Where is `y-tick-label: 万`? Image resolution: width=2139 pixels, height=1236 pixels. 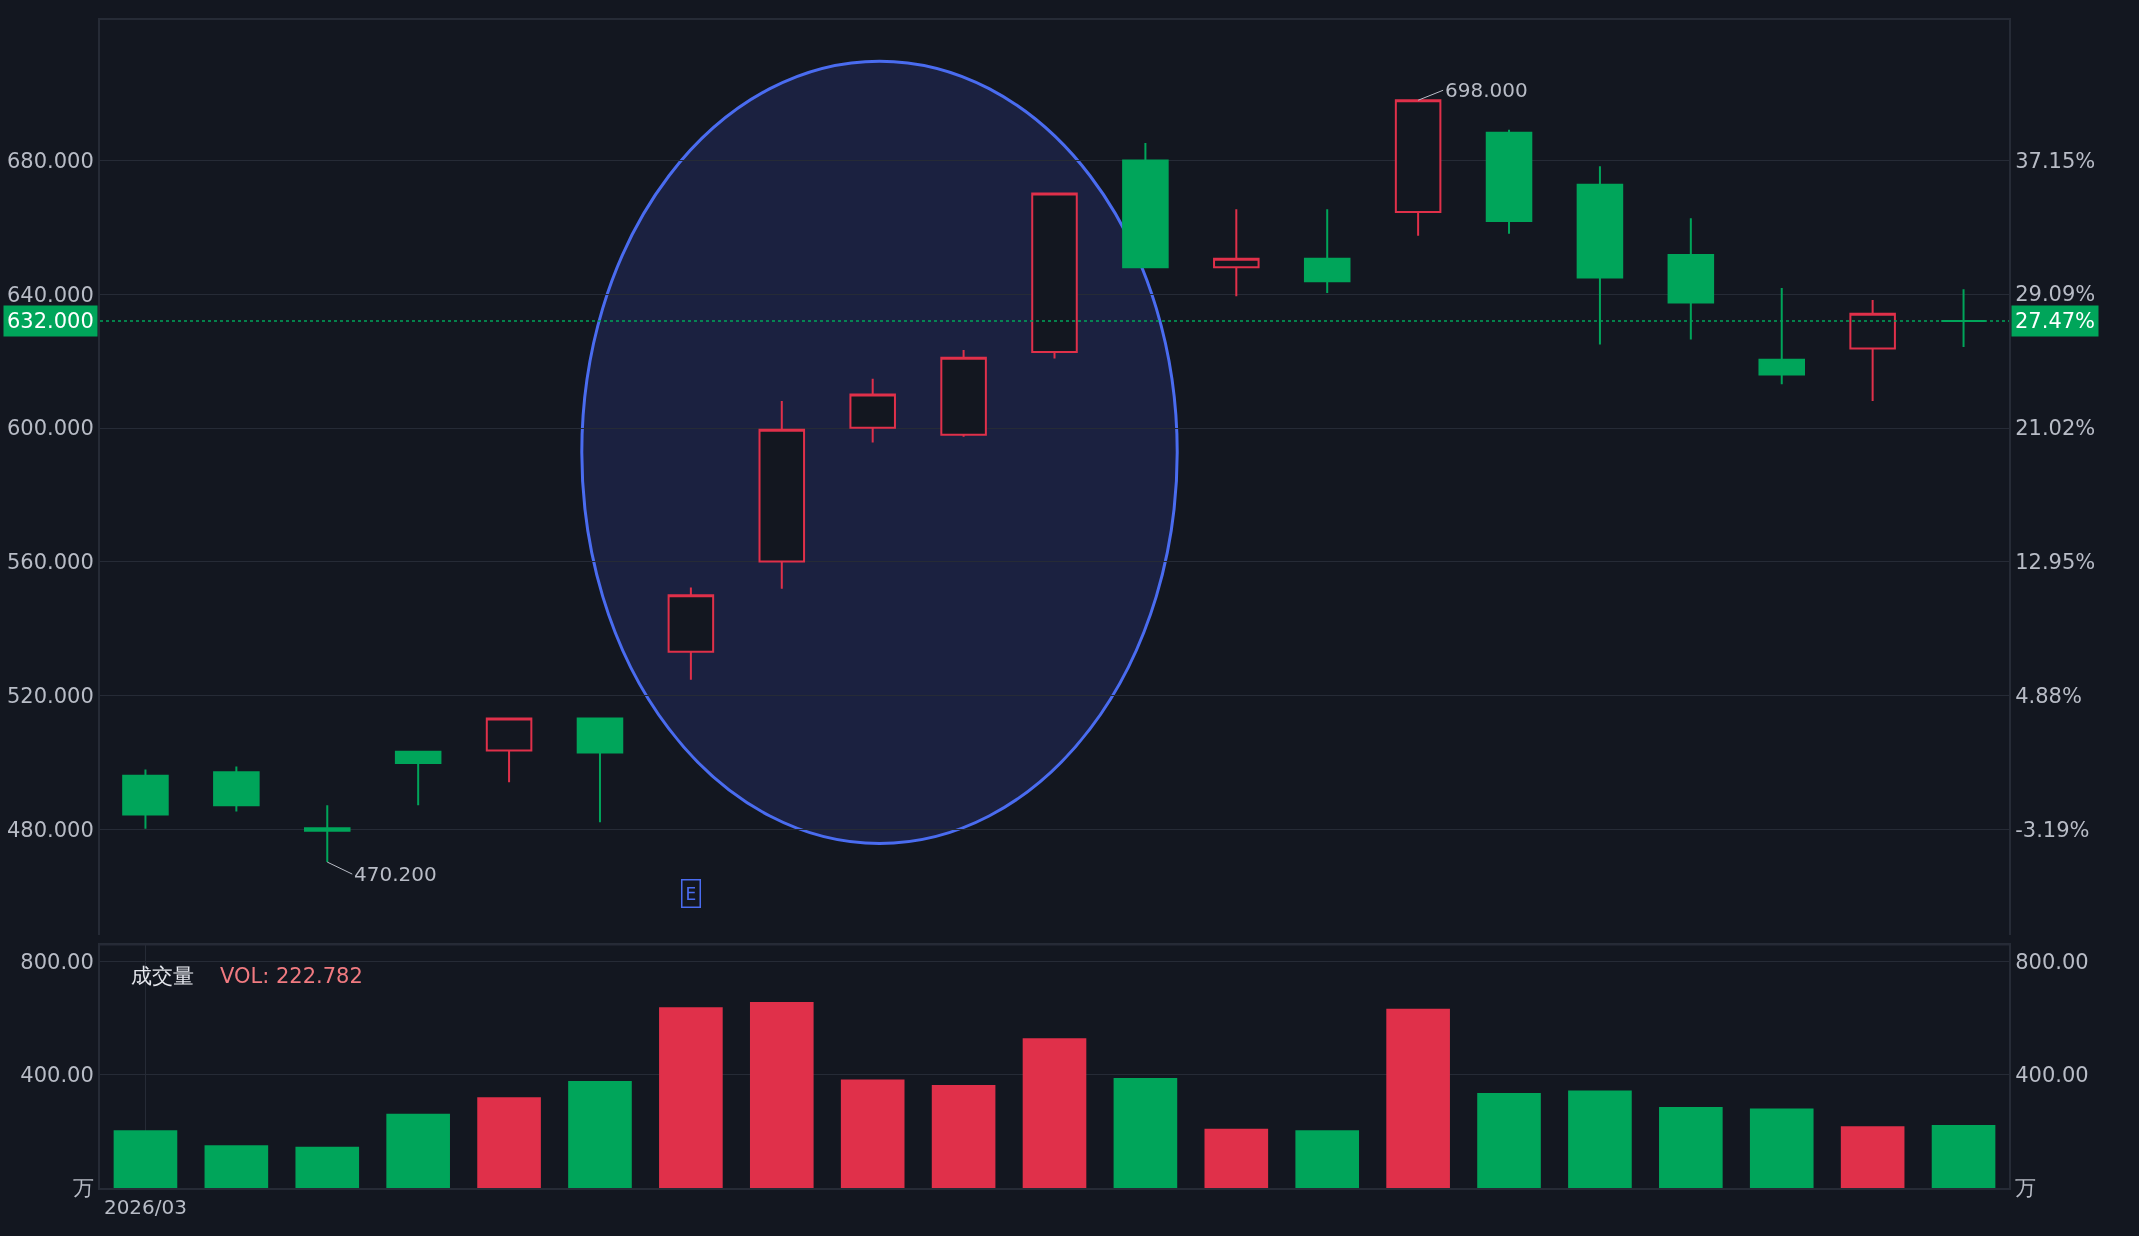
y-tick-label: 万 is located at coordinates (83, 1188).